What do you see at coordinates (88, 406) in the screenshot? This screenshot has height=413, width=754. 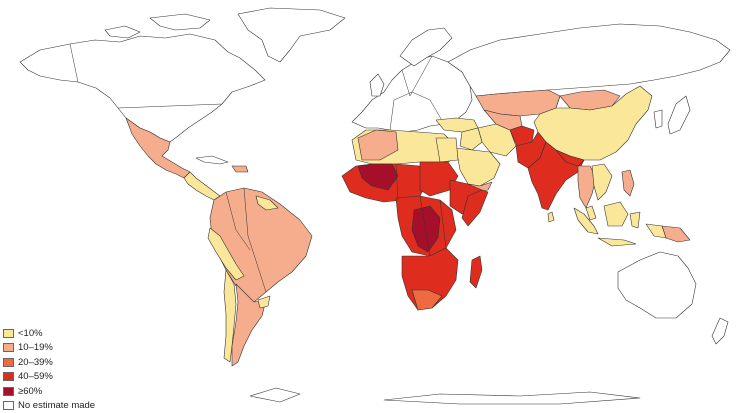 I see `legend-item-no-estimate: No estimate made` at bounding box center [88, 406].